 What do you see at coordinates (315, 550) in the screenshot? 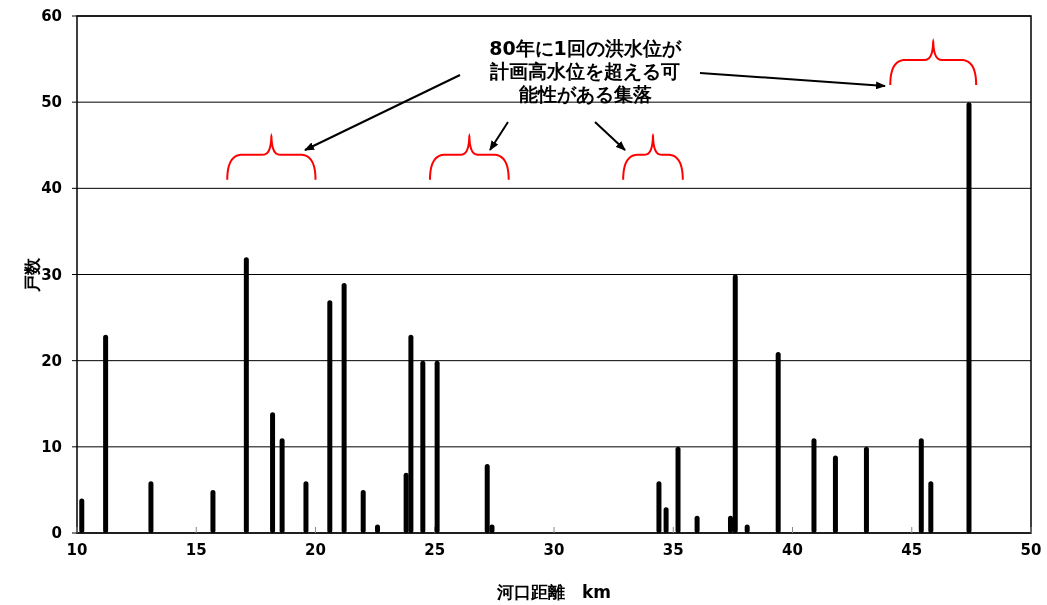
I see `x-tick-label: 20` at bounding box center [315, 550].